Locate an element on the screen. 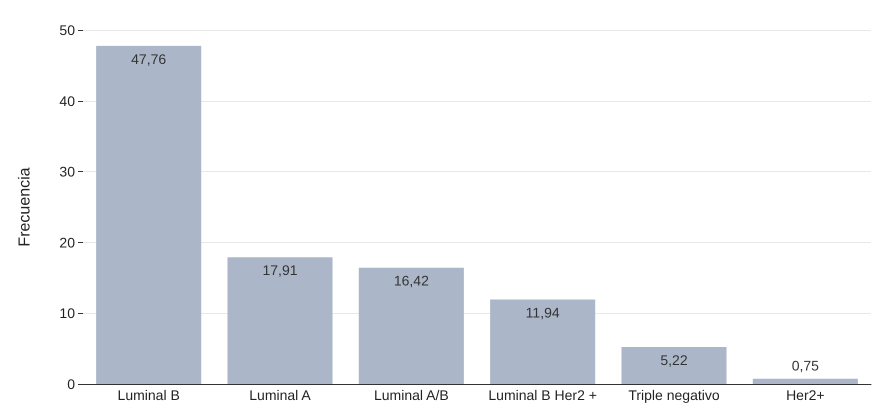 Image resolution: width=883 pixels, height=414 pixels. y-tick-label: 30 is located at coordinates (67, 172).